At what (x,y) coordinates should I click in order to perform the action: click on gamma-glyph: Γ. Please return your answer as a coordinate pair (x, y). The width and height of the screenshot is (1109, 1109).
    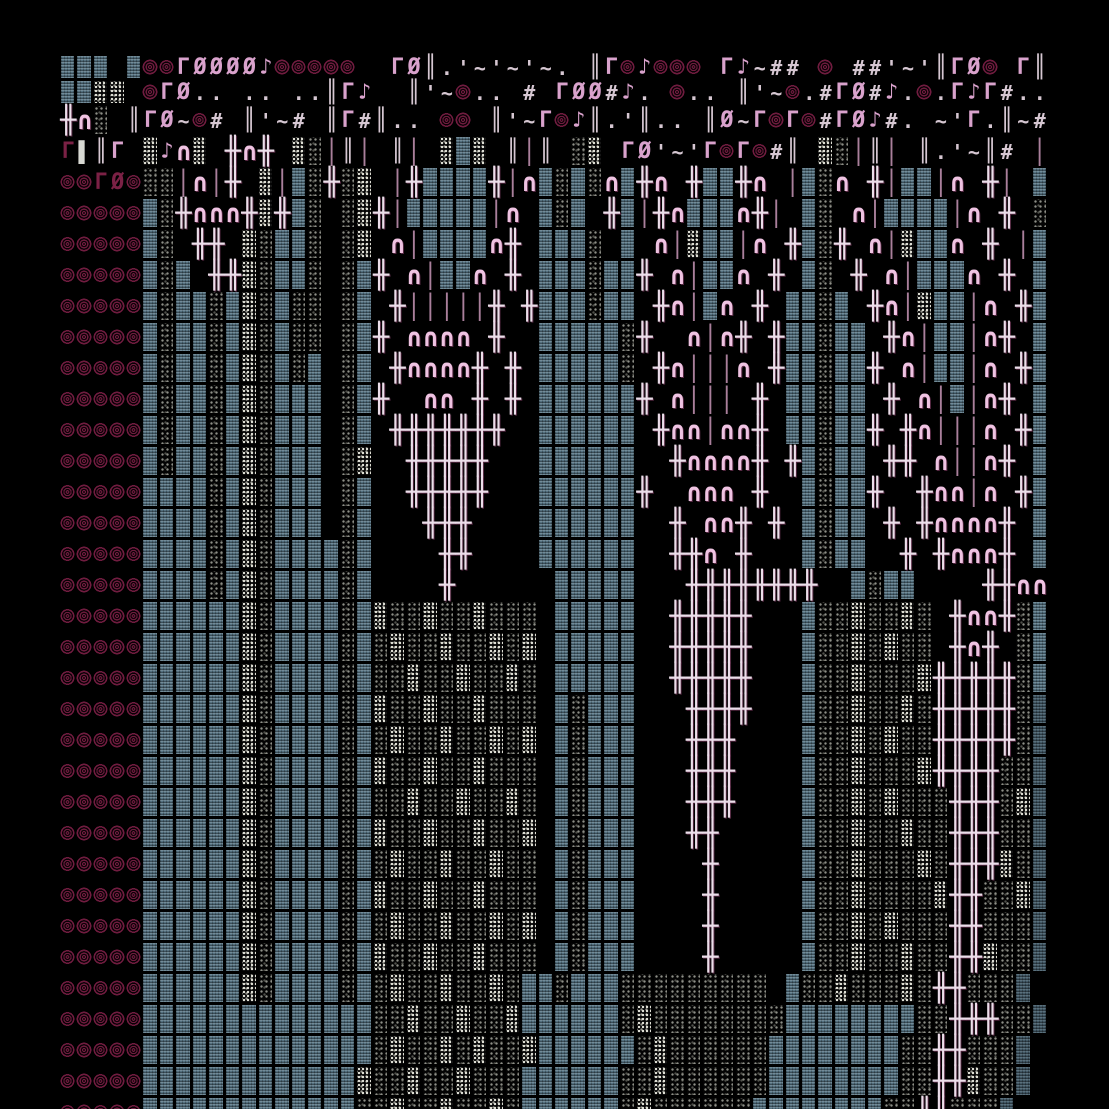
    Looking at the image, I should click on (1023, 67).